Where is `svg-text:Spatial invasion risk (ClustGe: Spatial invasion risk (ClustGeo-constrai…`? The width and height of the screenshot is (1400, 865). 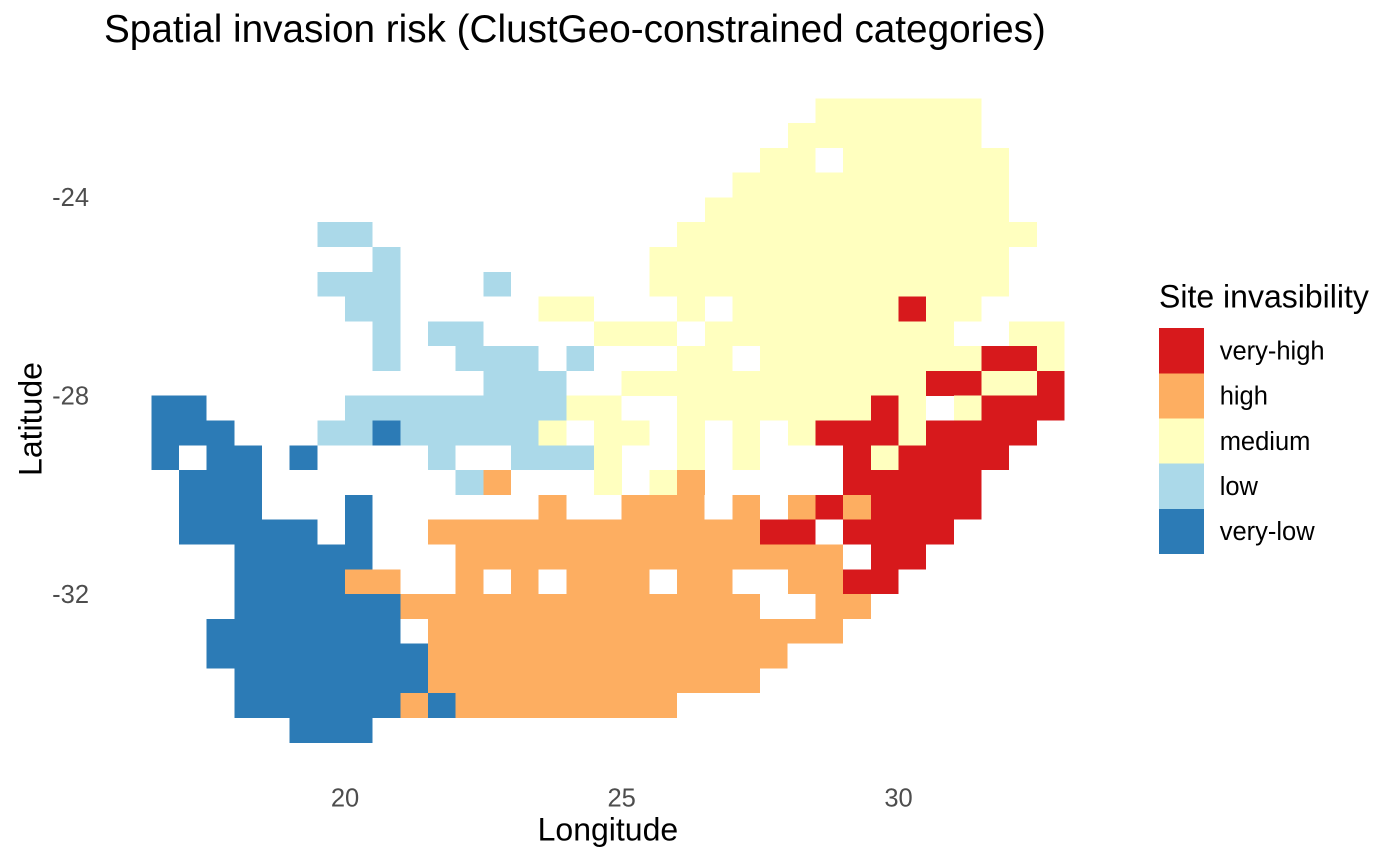
svg-text:Spatial invasion risk (ClustGe: Spatial invasion risk (ClustGeo-constrai… is located at coordinates (575, 29).